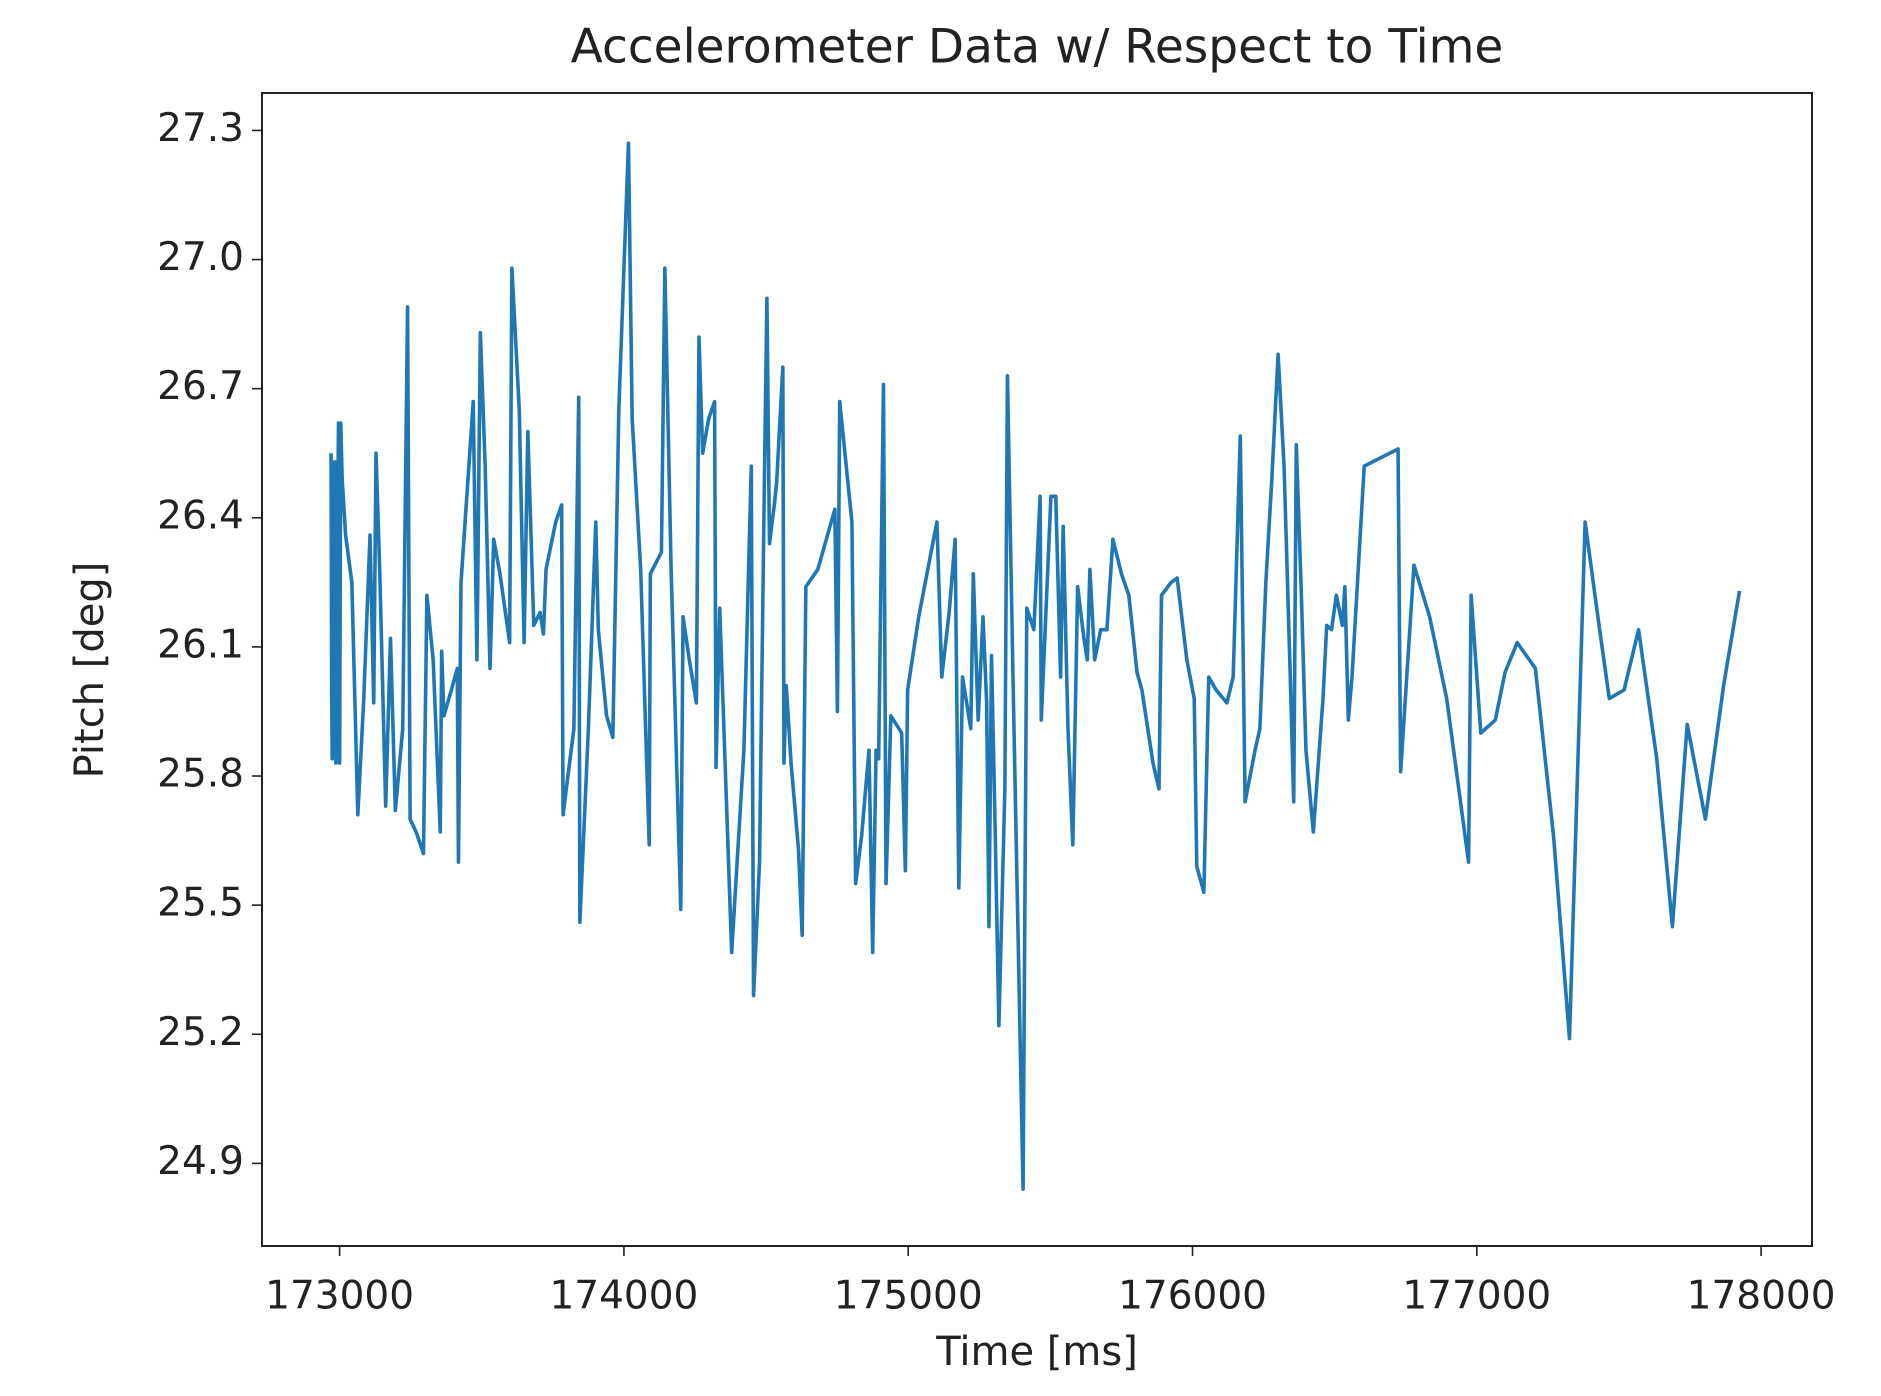 Image resolution: width=1881 pixels, height=1396 pixels. What do you see at coordinates (200, 644) in the screenshot?
I see `y-tick-label: 26.1` at bounding box center [200, 644].